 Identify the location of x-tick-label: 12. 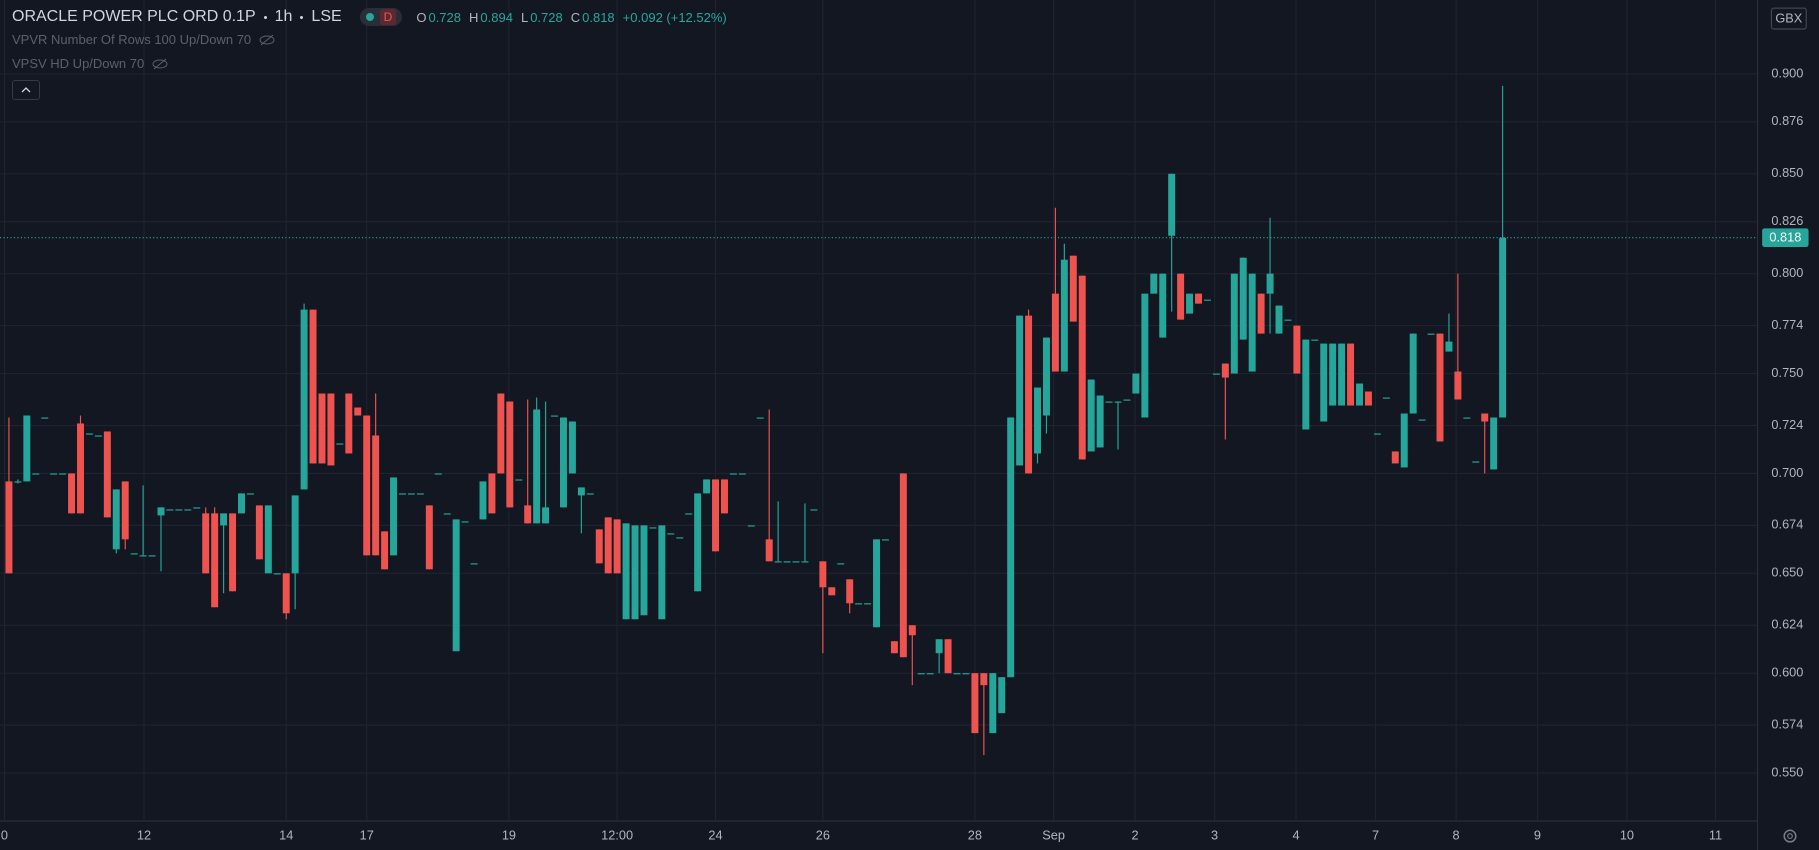
(144, 834).